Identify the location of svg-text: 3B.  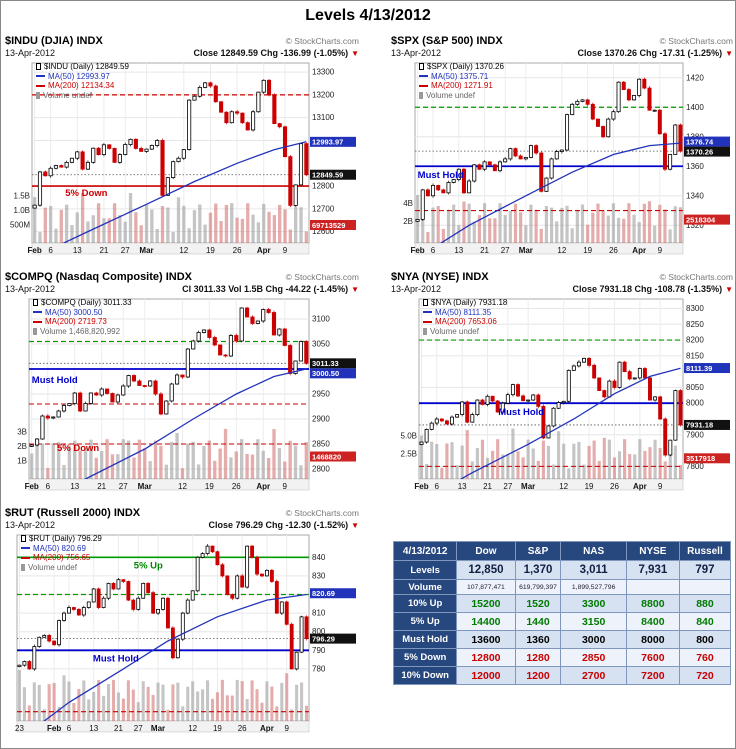
(22, 432).